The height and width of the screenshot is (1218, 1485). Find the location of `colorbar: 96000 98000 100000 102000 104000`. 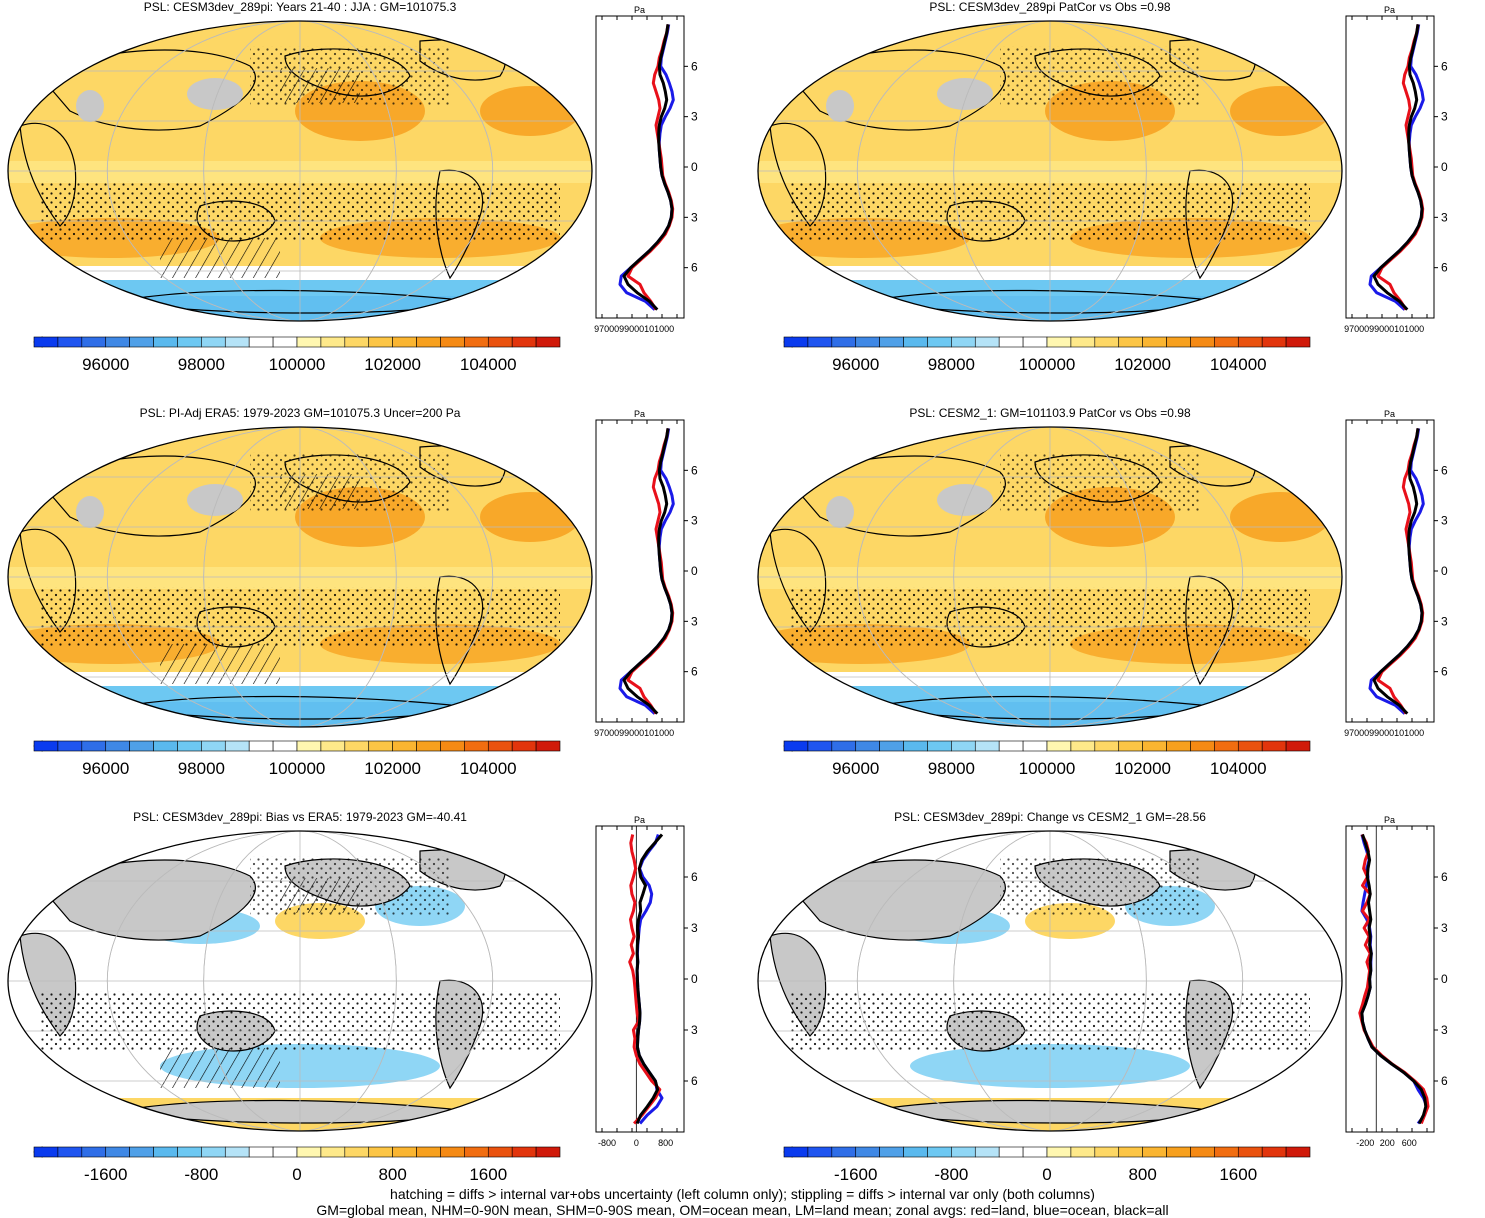

colorbar: 96000 98000 100000 102000 104000 is located at coordinates (1047, 355).